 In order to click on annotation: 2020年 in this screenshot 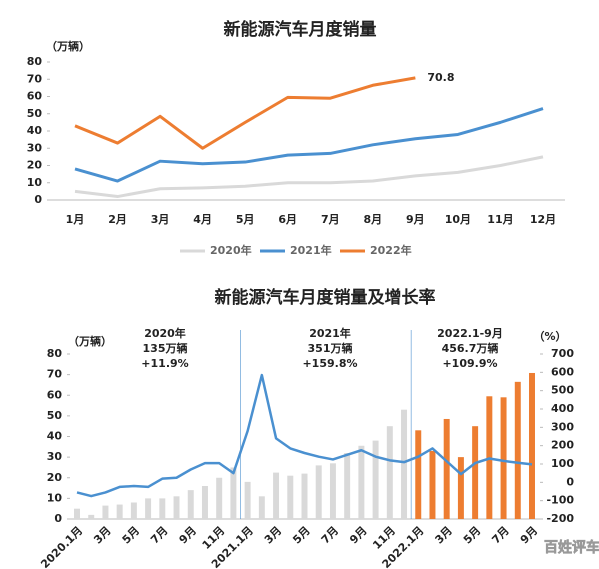, I will do `click(165, 333)`.